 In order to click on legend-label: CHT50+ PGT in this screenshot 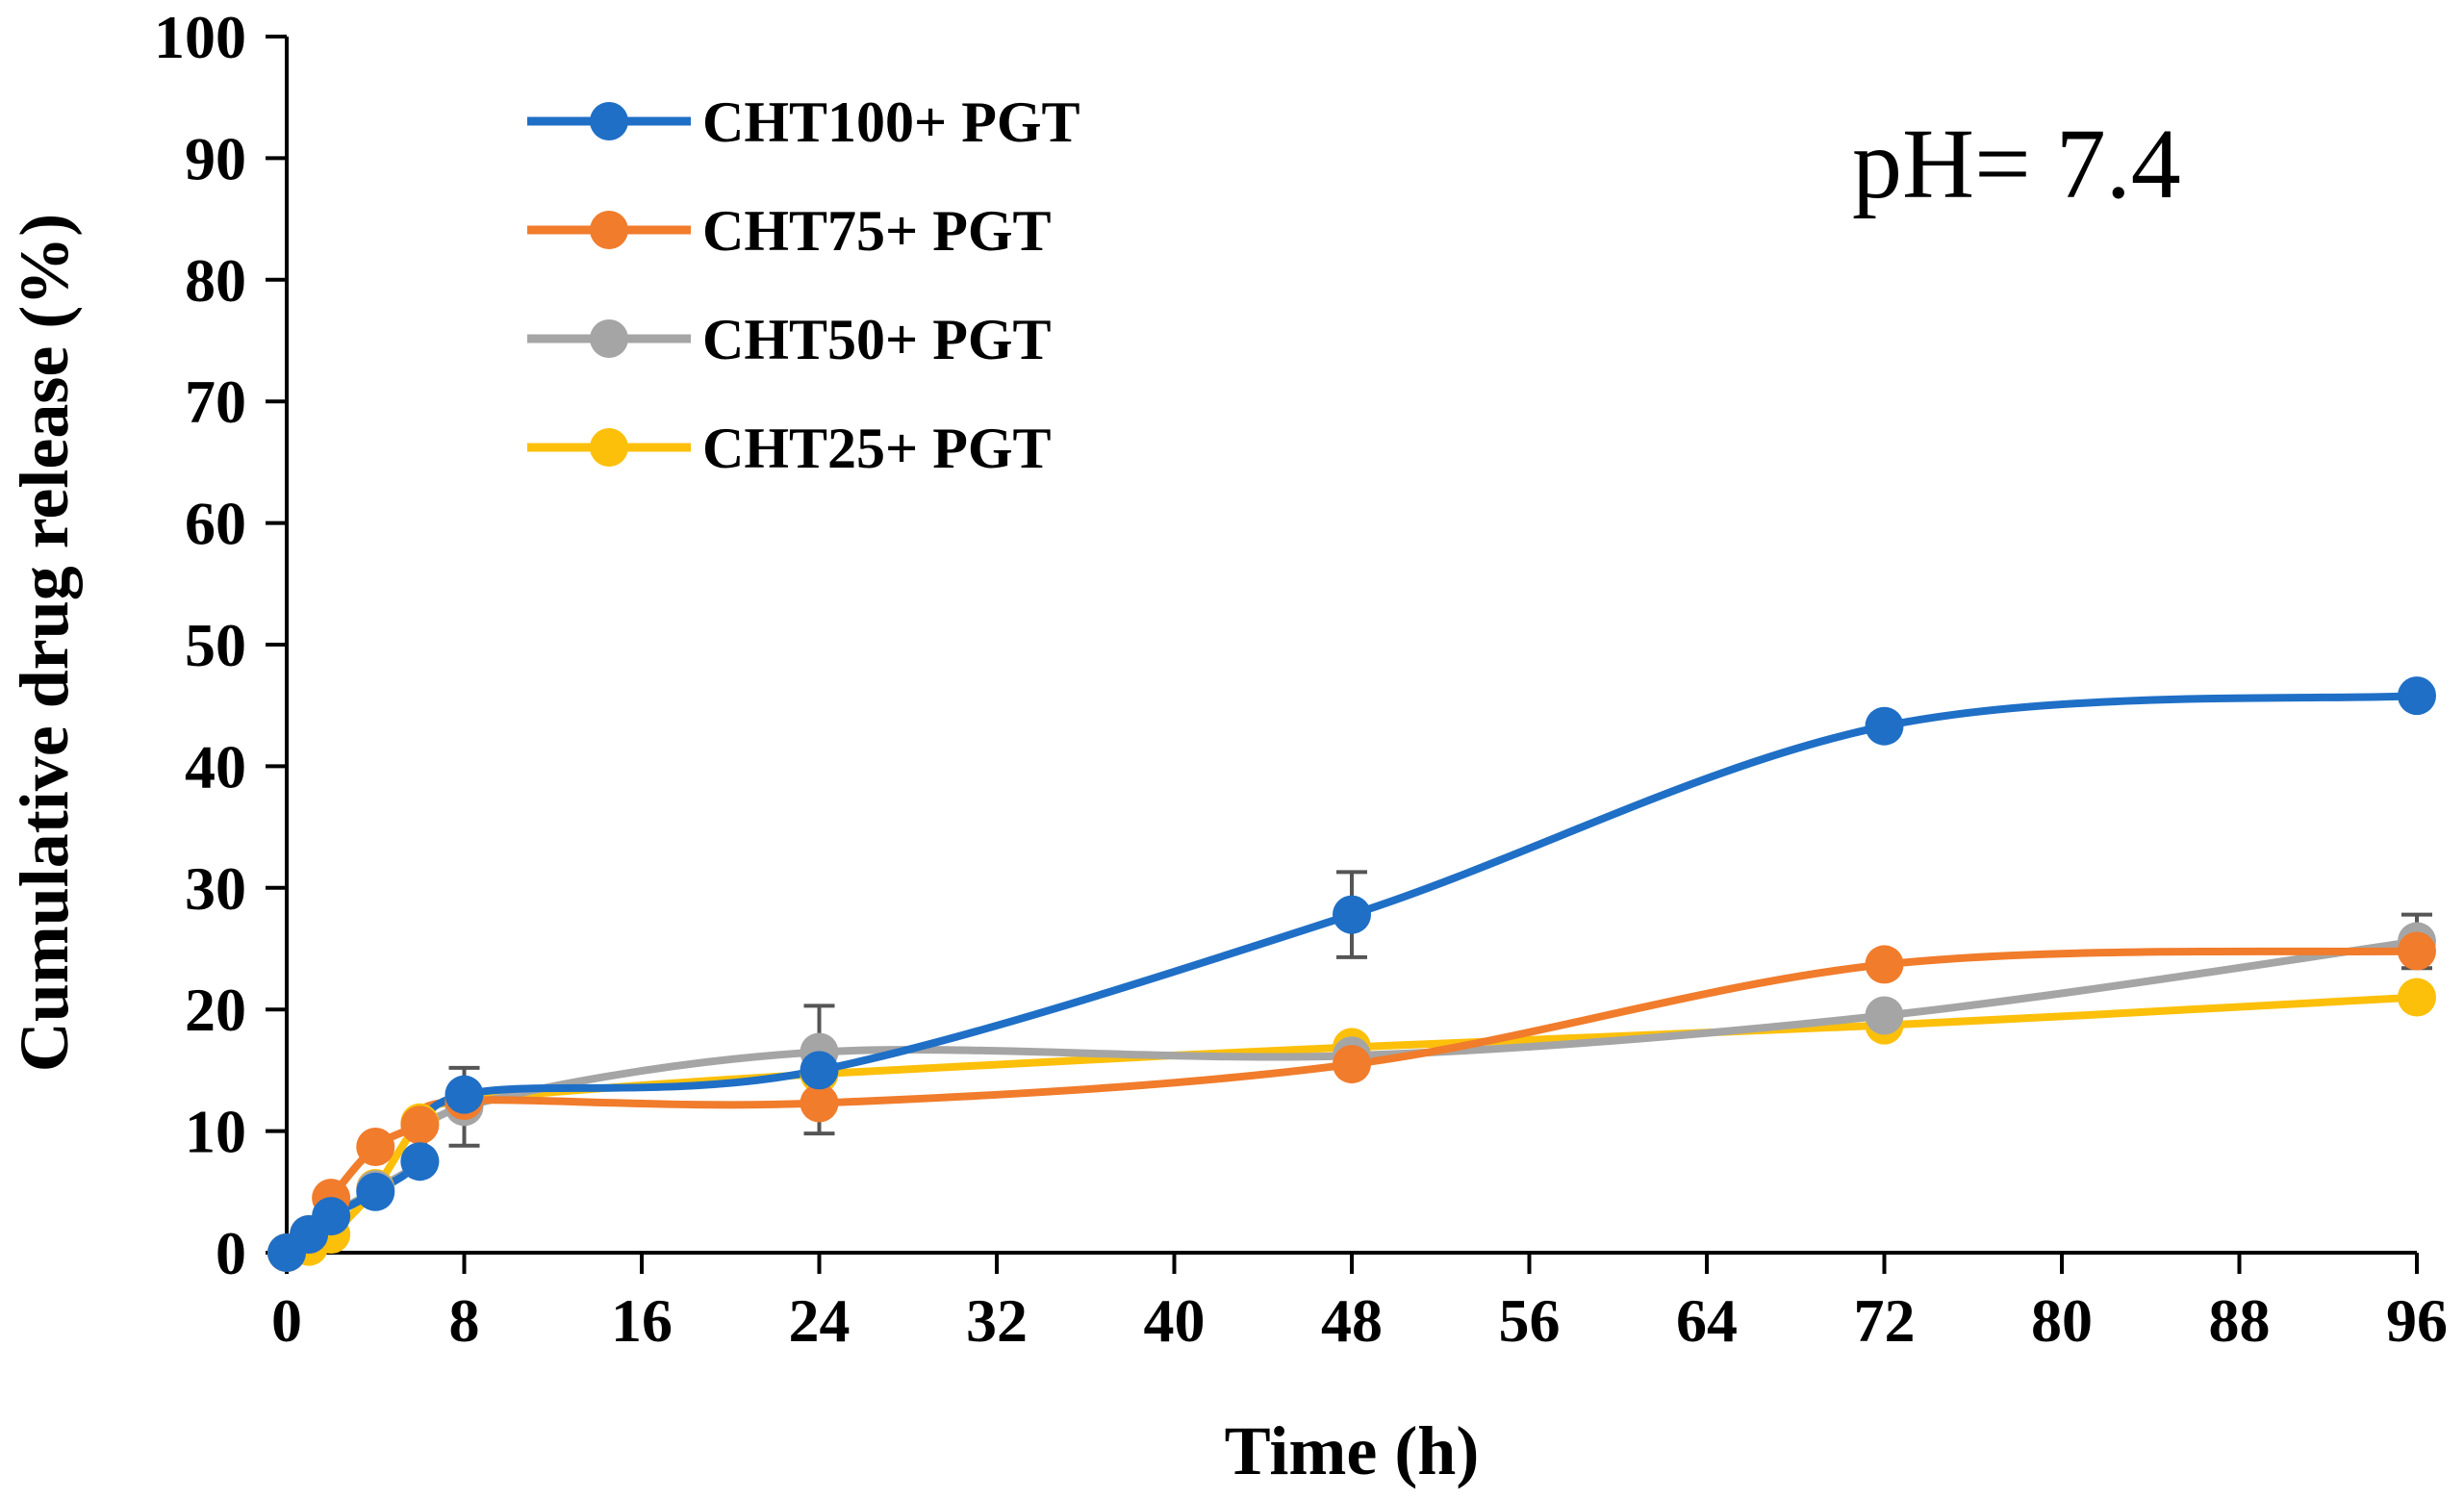, I will do `click(877, 339)`.